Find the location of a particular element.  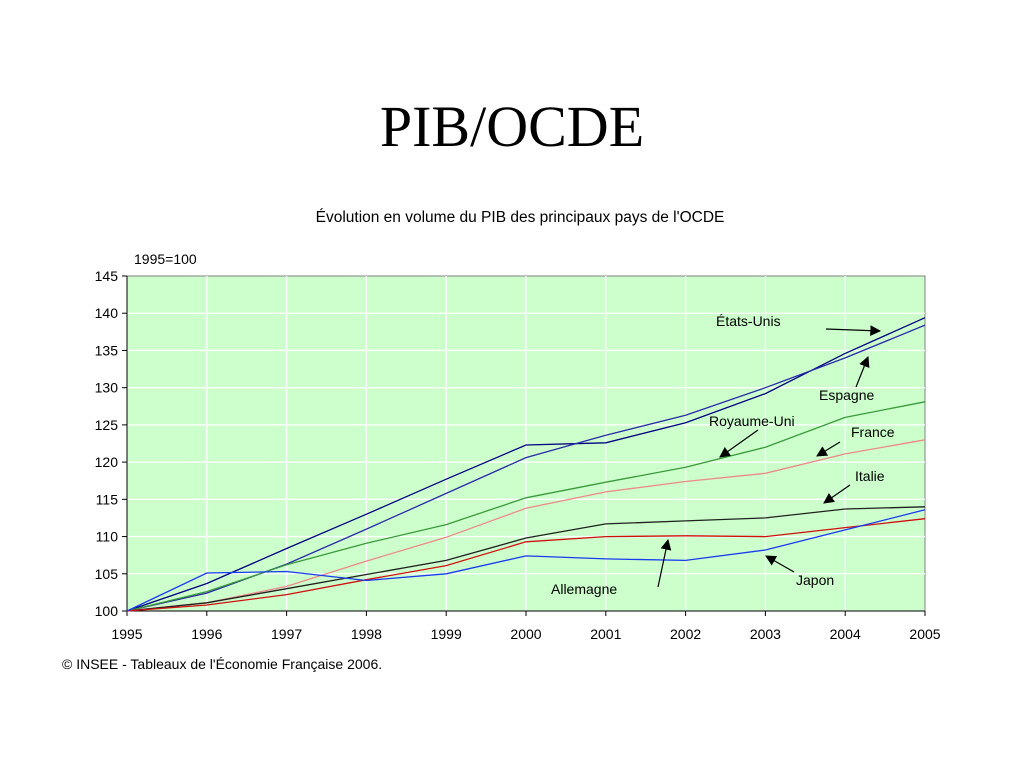

callout-label-italie: Italie is located at coordinates (870, 476).